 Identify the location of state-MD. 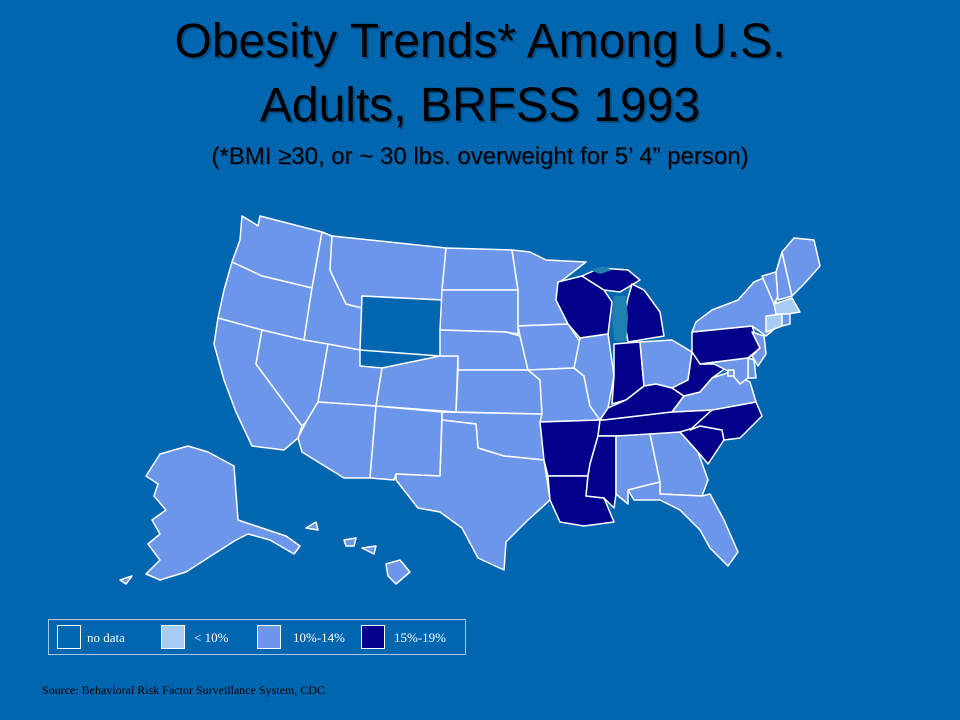
(724, 371).